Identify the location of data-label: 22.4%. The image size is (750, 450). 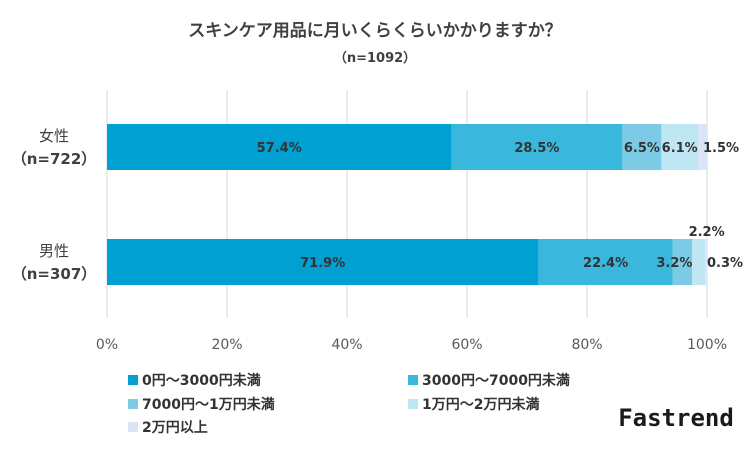
(605, 263).